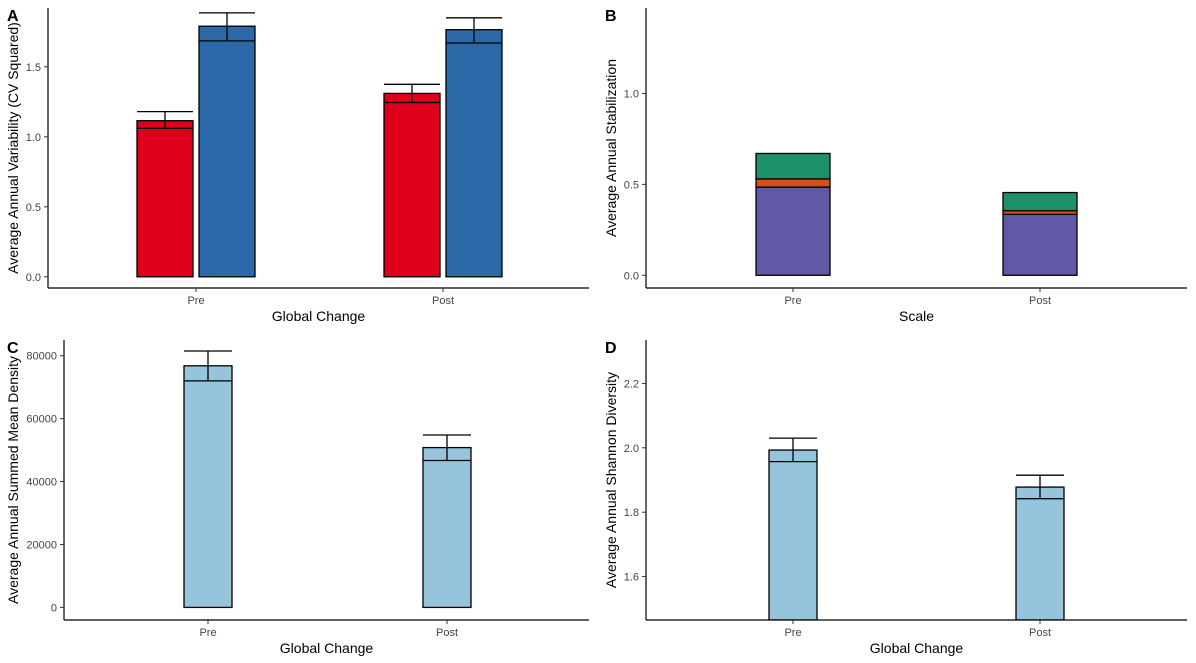  I want to click on y-tick-label: 1.8, so click(631, 513).